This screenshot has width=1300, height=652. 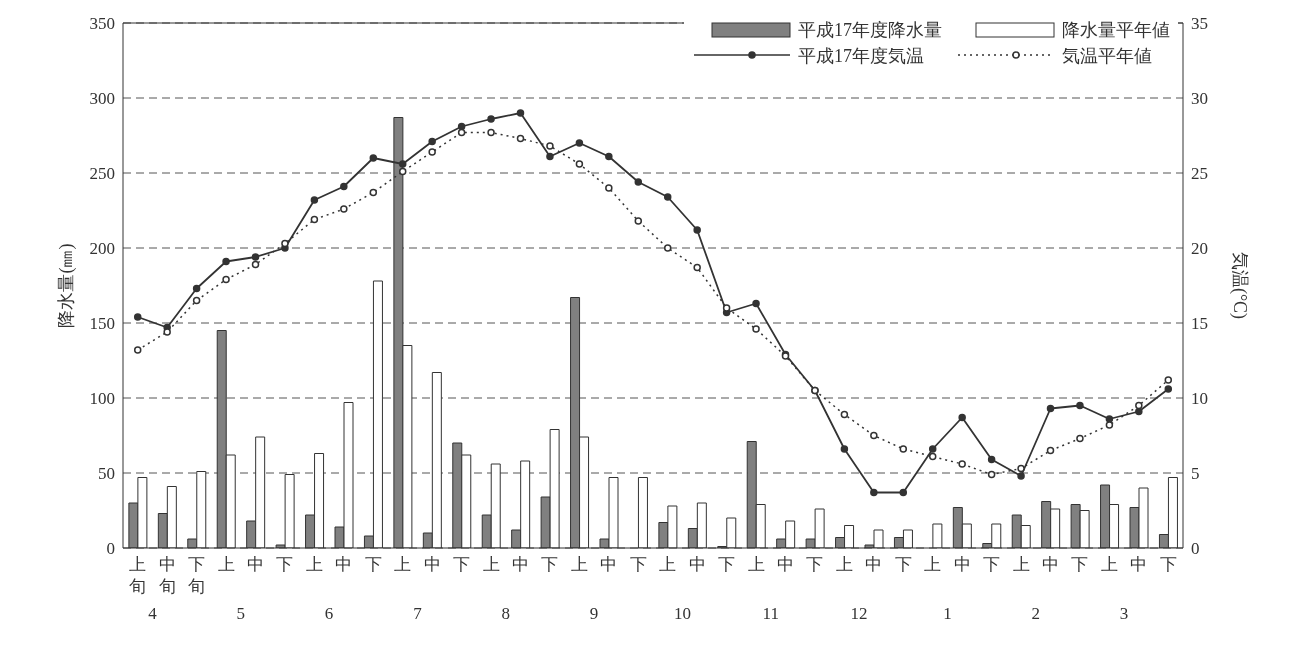 What do you see at coordinates (1116, 30) in the screenshot?
I see `legend-label: 降水量平年値` at bounding box center [1116, 30].